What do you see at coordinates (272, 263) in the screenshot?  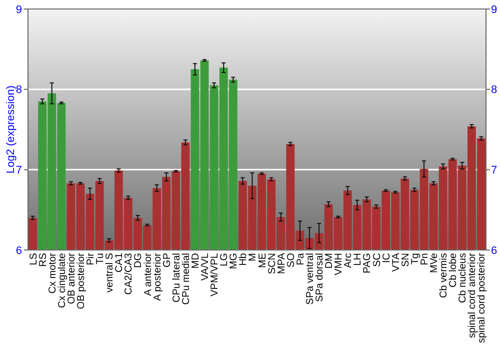 I see `x-tick-label: SCN` at bounding box center [272, 263].